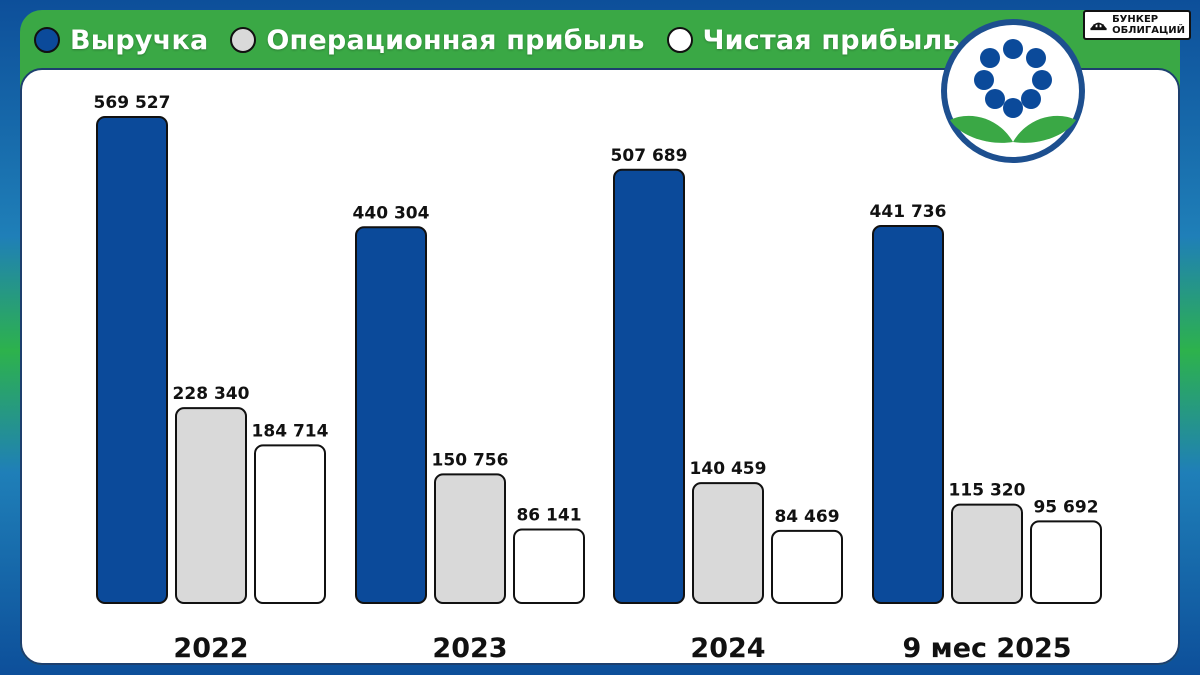  What do you see at coordinates (831, 40) in the screenshot?
I see `legend-label-net-profit: Чистая прибыль` at bounding box center [831, 40].